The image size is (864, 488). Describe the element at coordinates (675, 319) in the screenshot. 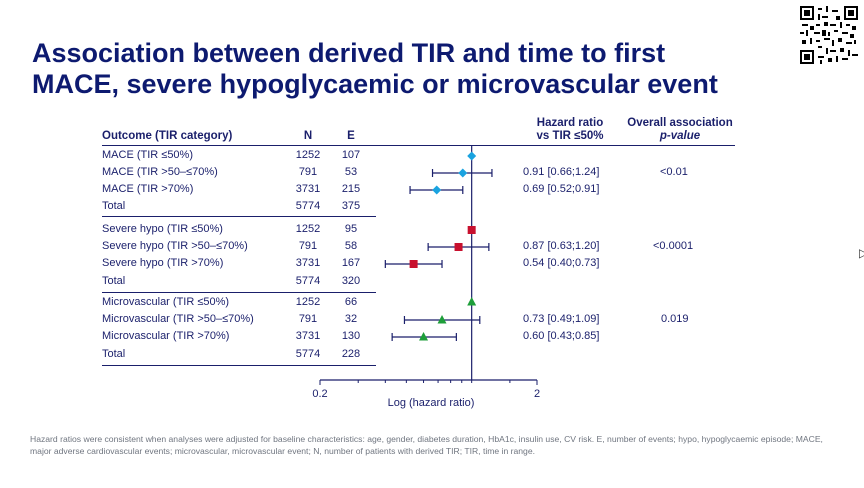

I see `row-p-value: 0.019` at that location.